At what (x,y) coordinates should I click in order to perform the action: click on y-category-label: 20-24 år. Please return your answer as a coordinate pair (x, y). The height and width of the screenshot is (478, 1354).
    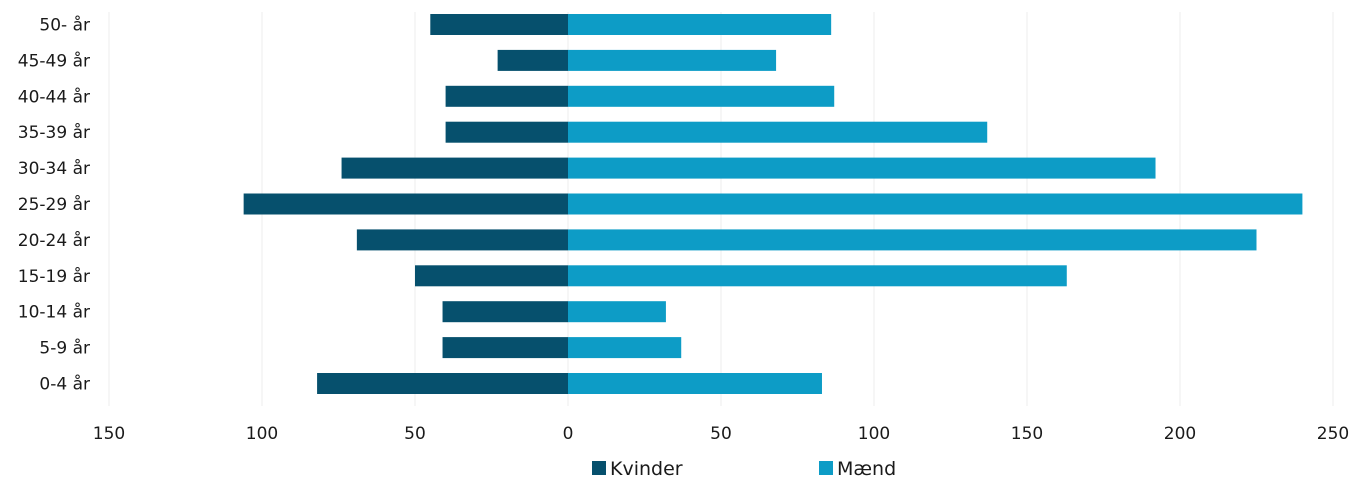
    Looking at the image, I should click on (54, 240).